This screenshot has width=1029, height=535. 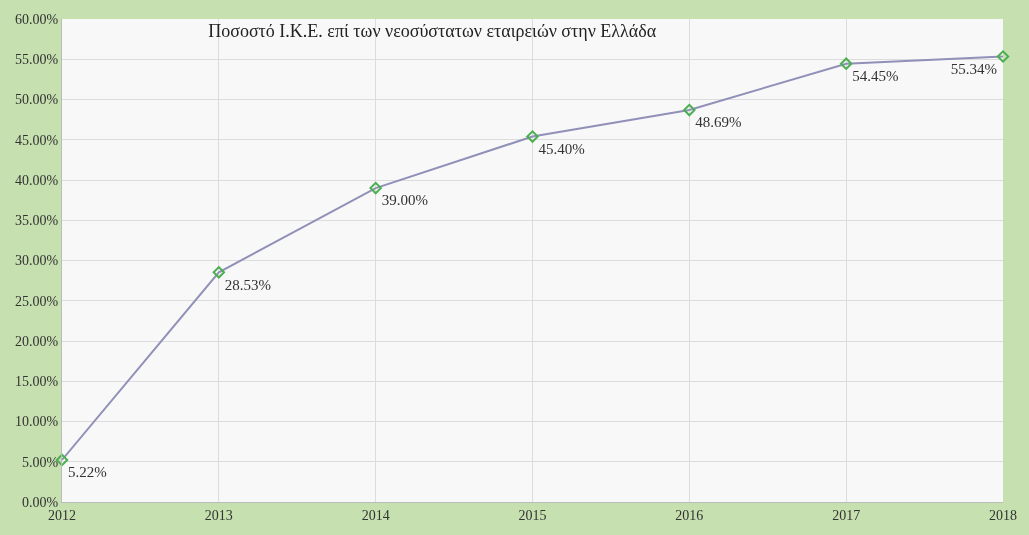 I want to click on x-tick-label: 2018, so click(x=1003, y=515).